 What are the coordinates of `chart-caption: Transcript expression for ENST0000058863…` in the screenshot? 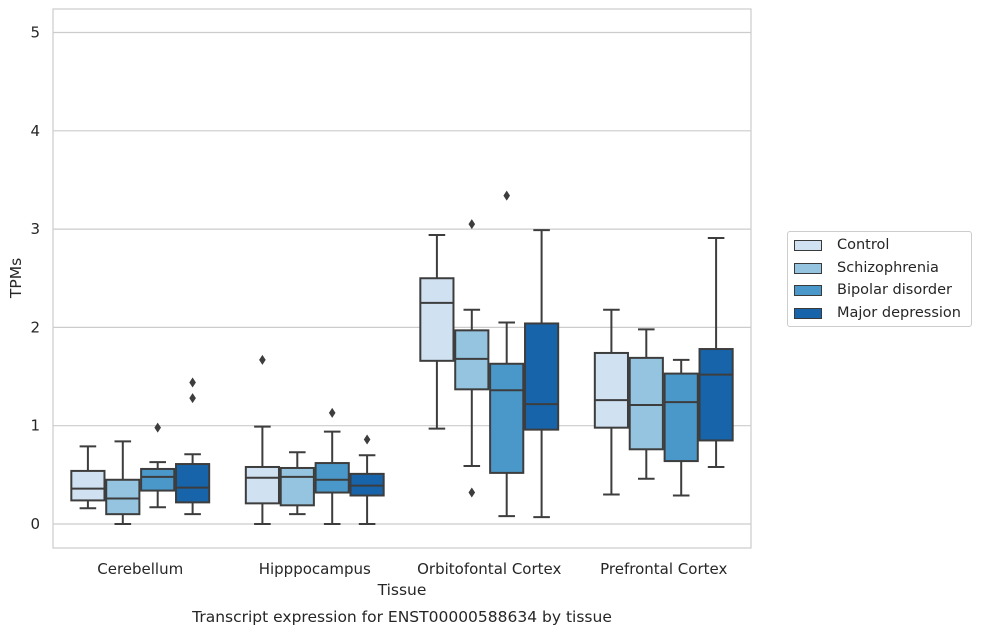 It's located at (401, 617).